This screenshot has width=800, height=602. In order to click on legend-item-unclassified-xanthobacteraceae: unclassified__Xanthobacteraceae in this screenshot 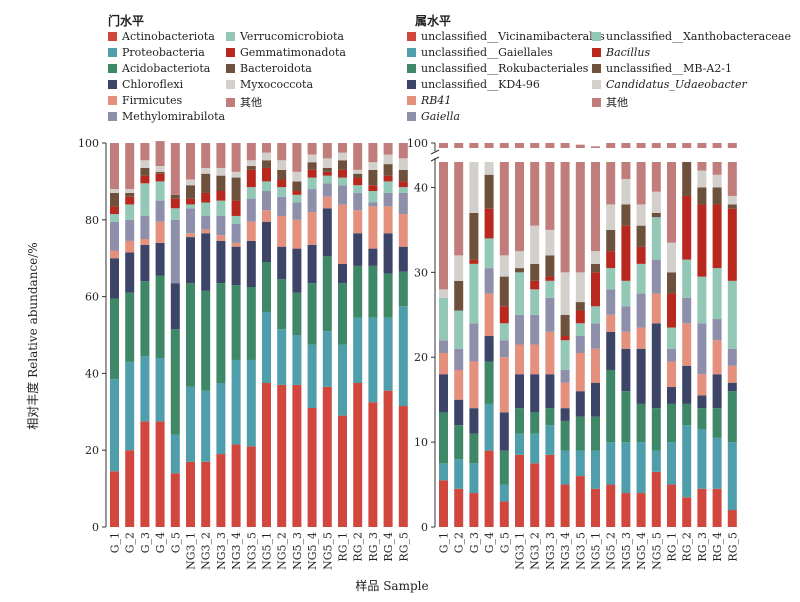, I will do `click(691, 36)`.